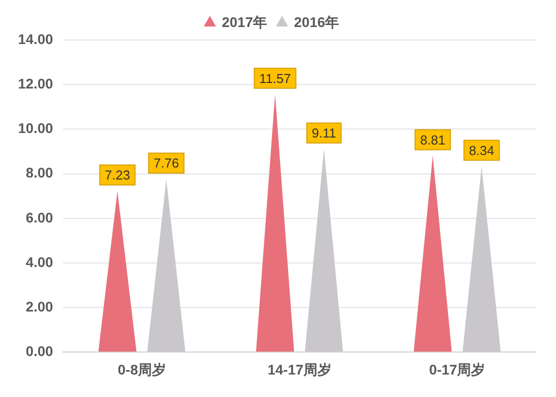 The width and height of the screenshot is (556, 397). I want to click on data-label: 7.23, so click(117, 175).